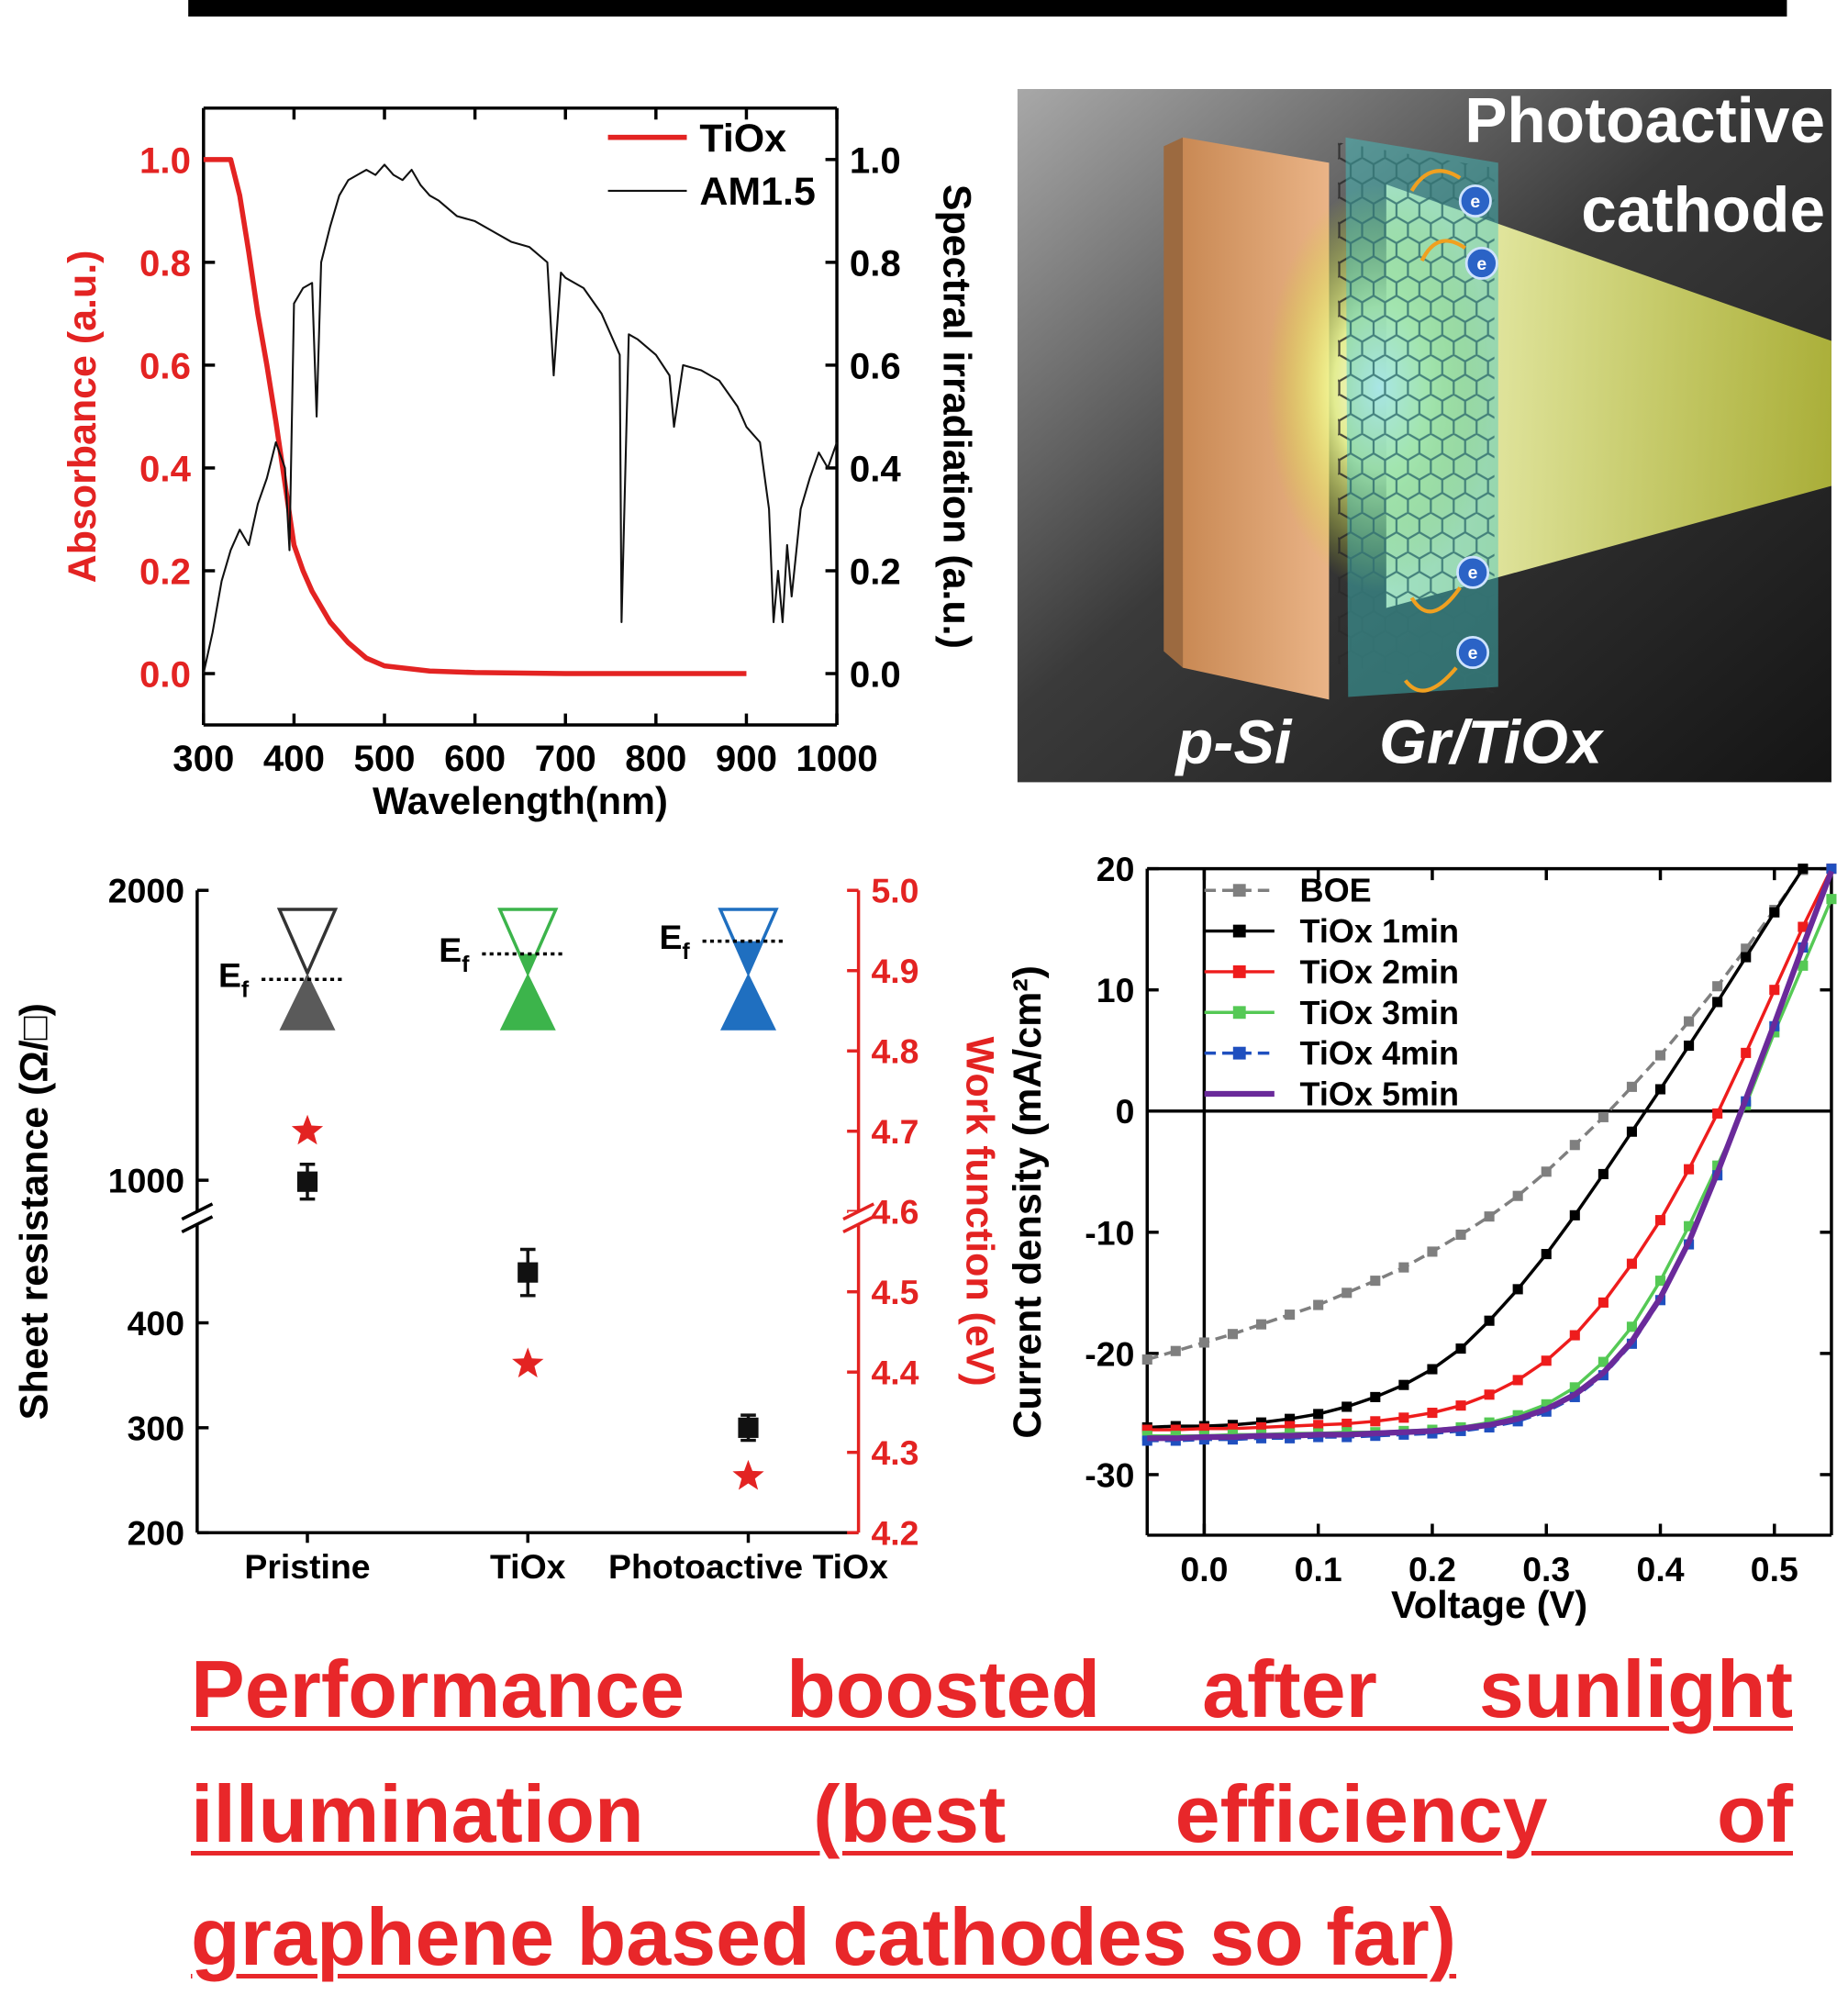 This screenshot has height=1995, width=1848. Describe the element at coordinates (1116, 990) in the screenshot. I see `y-tick-label: 10` at that location.